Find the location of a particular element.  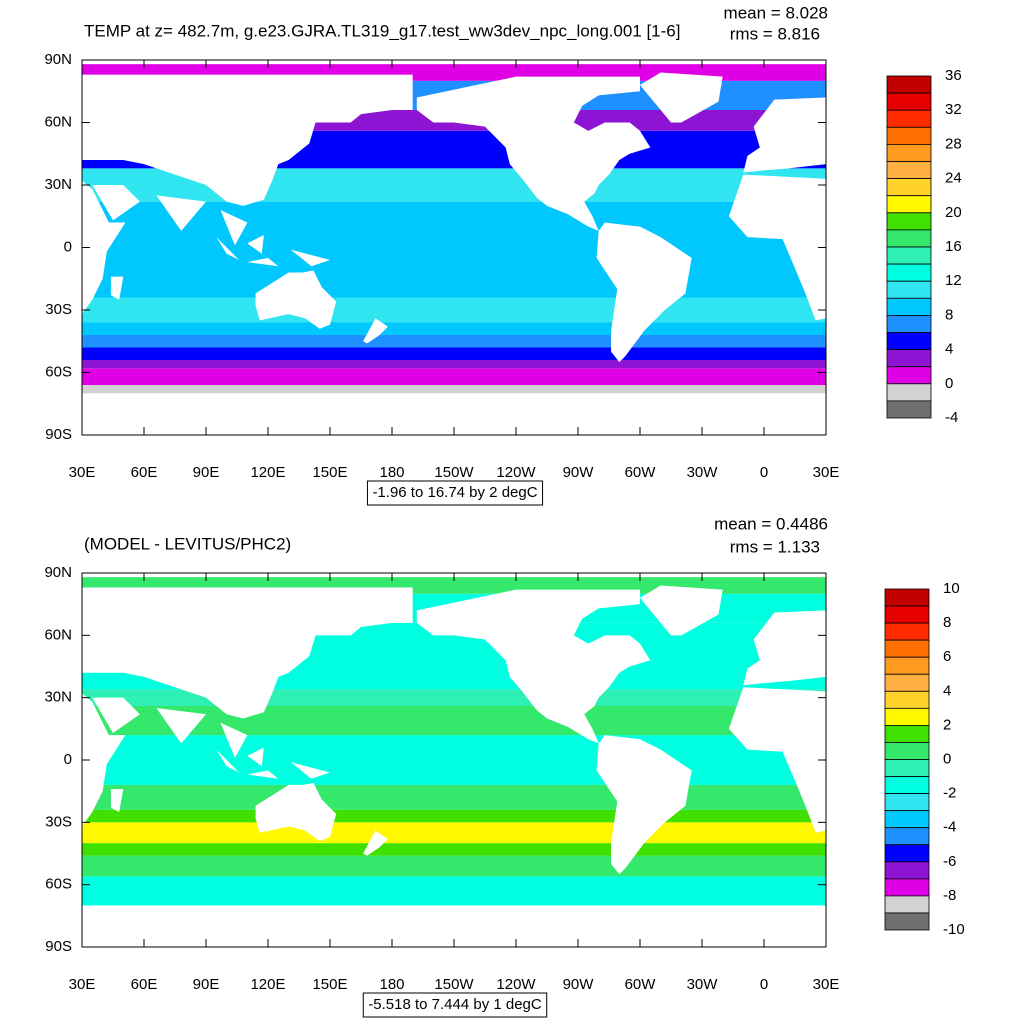

lon-label: 180 is located at coordinates (391, 472).